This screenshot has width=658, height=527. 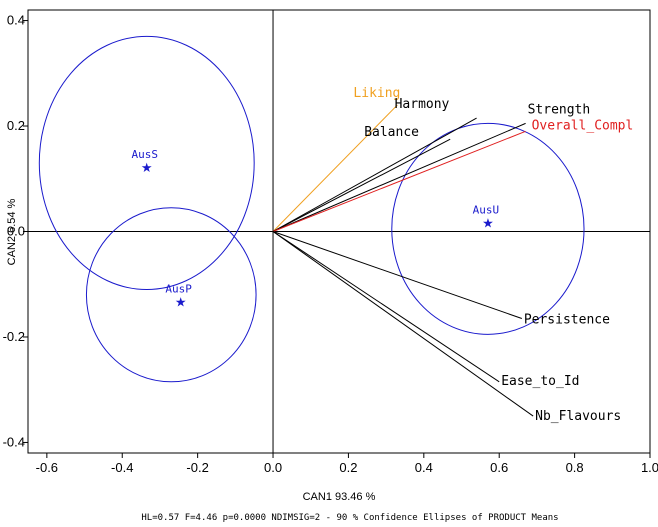 I want to click on vector-harmony, so click(x=374, y=174).